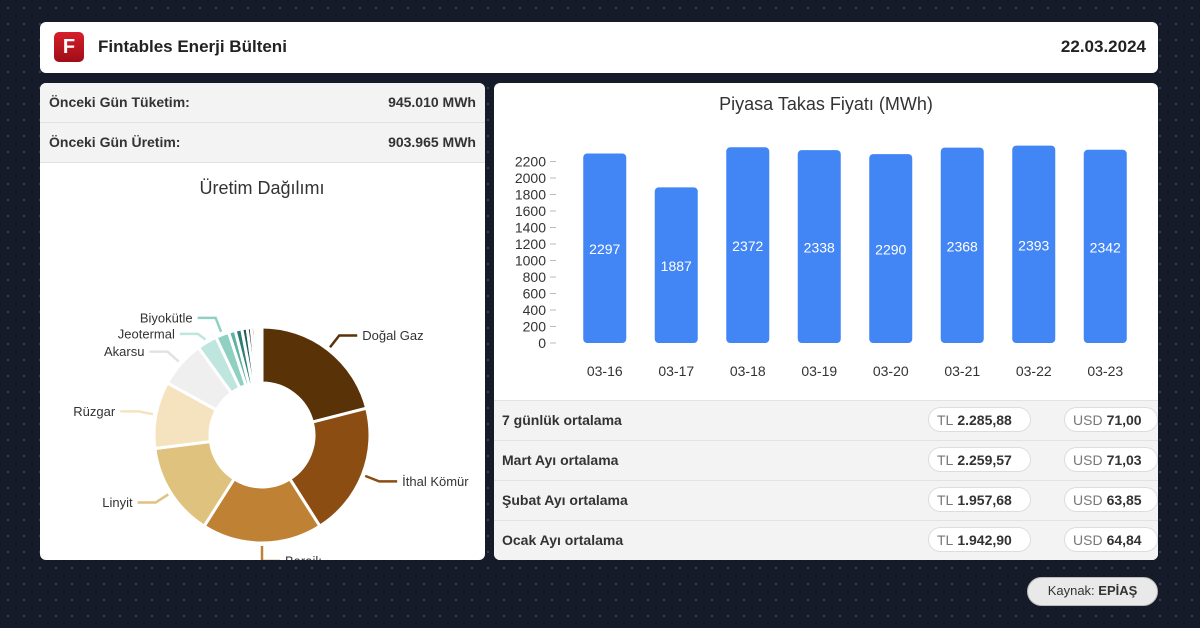 This screenshot has height=628, width=1200. I want to click on value-label: 1887, so click(676, 266).